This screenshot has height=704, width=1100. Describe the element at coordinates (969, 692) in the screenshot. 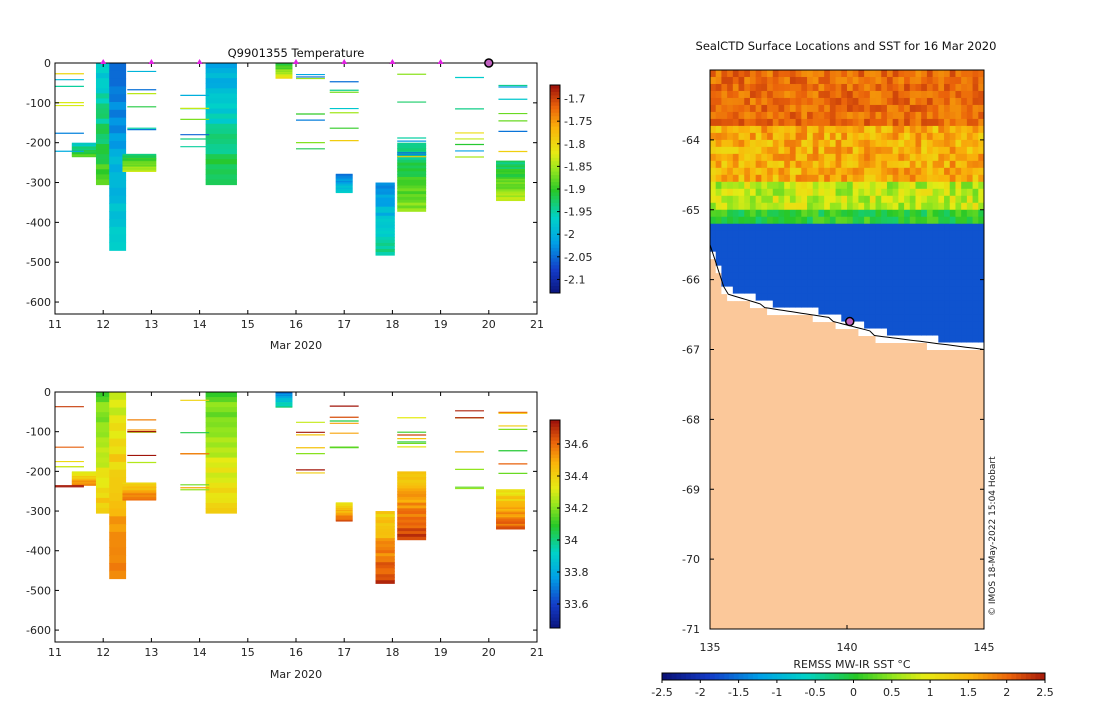

I see `sst-colorbar-tick-label: 1.5` at that location.